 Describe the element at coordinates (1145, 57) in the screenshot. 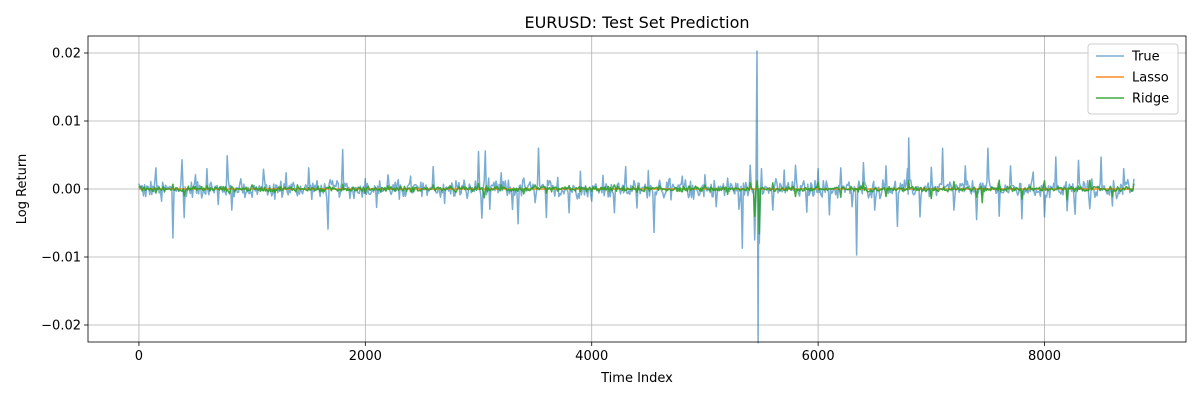

I see `legend-entry: True` at that location.